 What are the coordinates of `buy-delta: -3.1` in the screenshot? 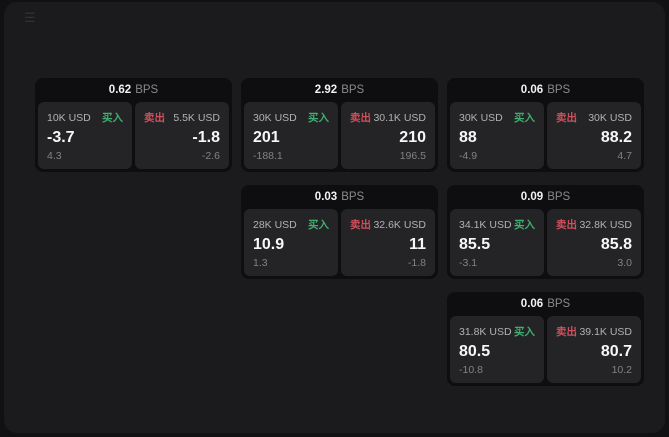 It's located at (468, 263).